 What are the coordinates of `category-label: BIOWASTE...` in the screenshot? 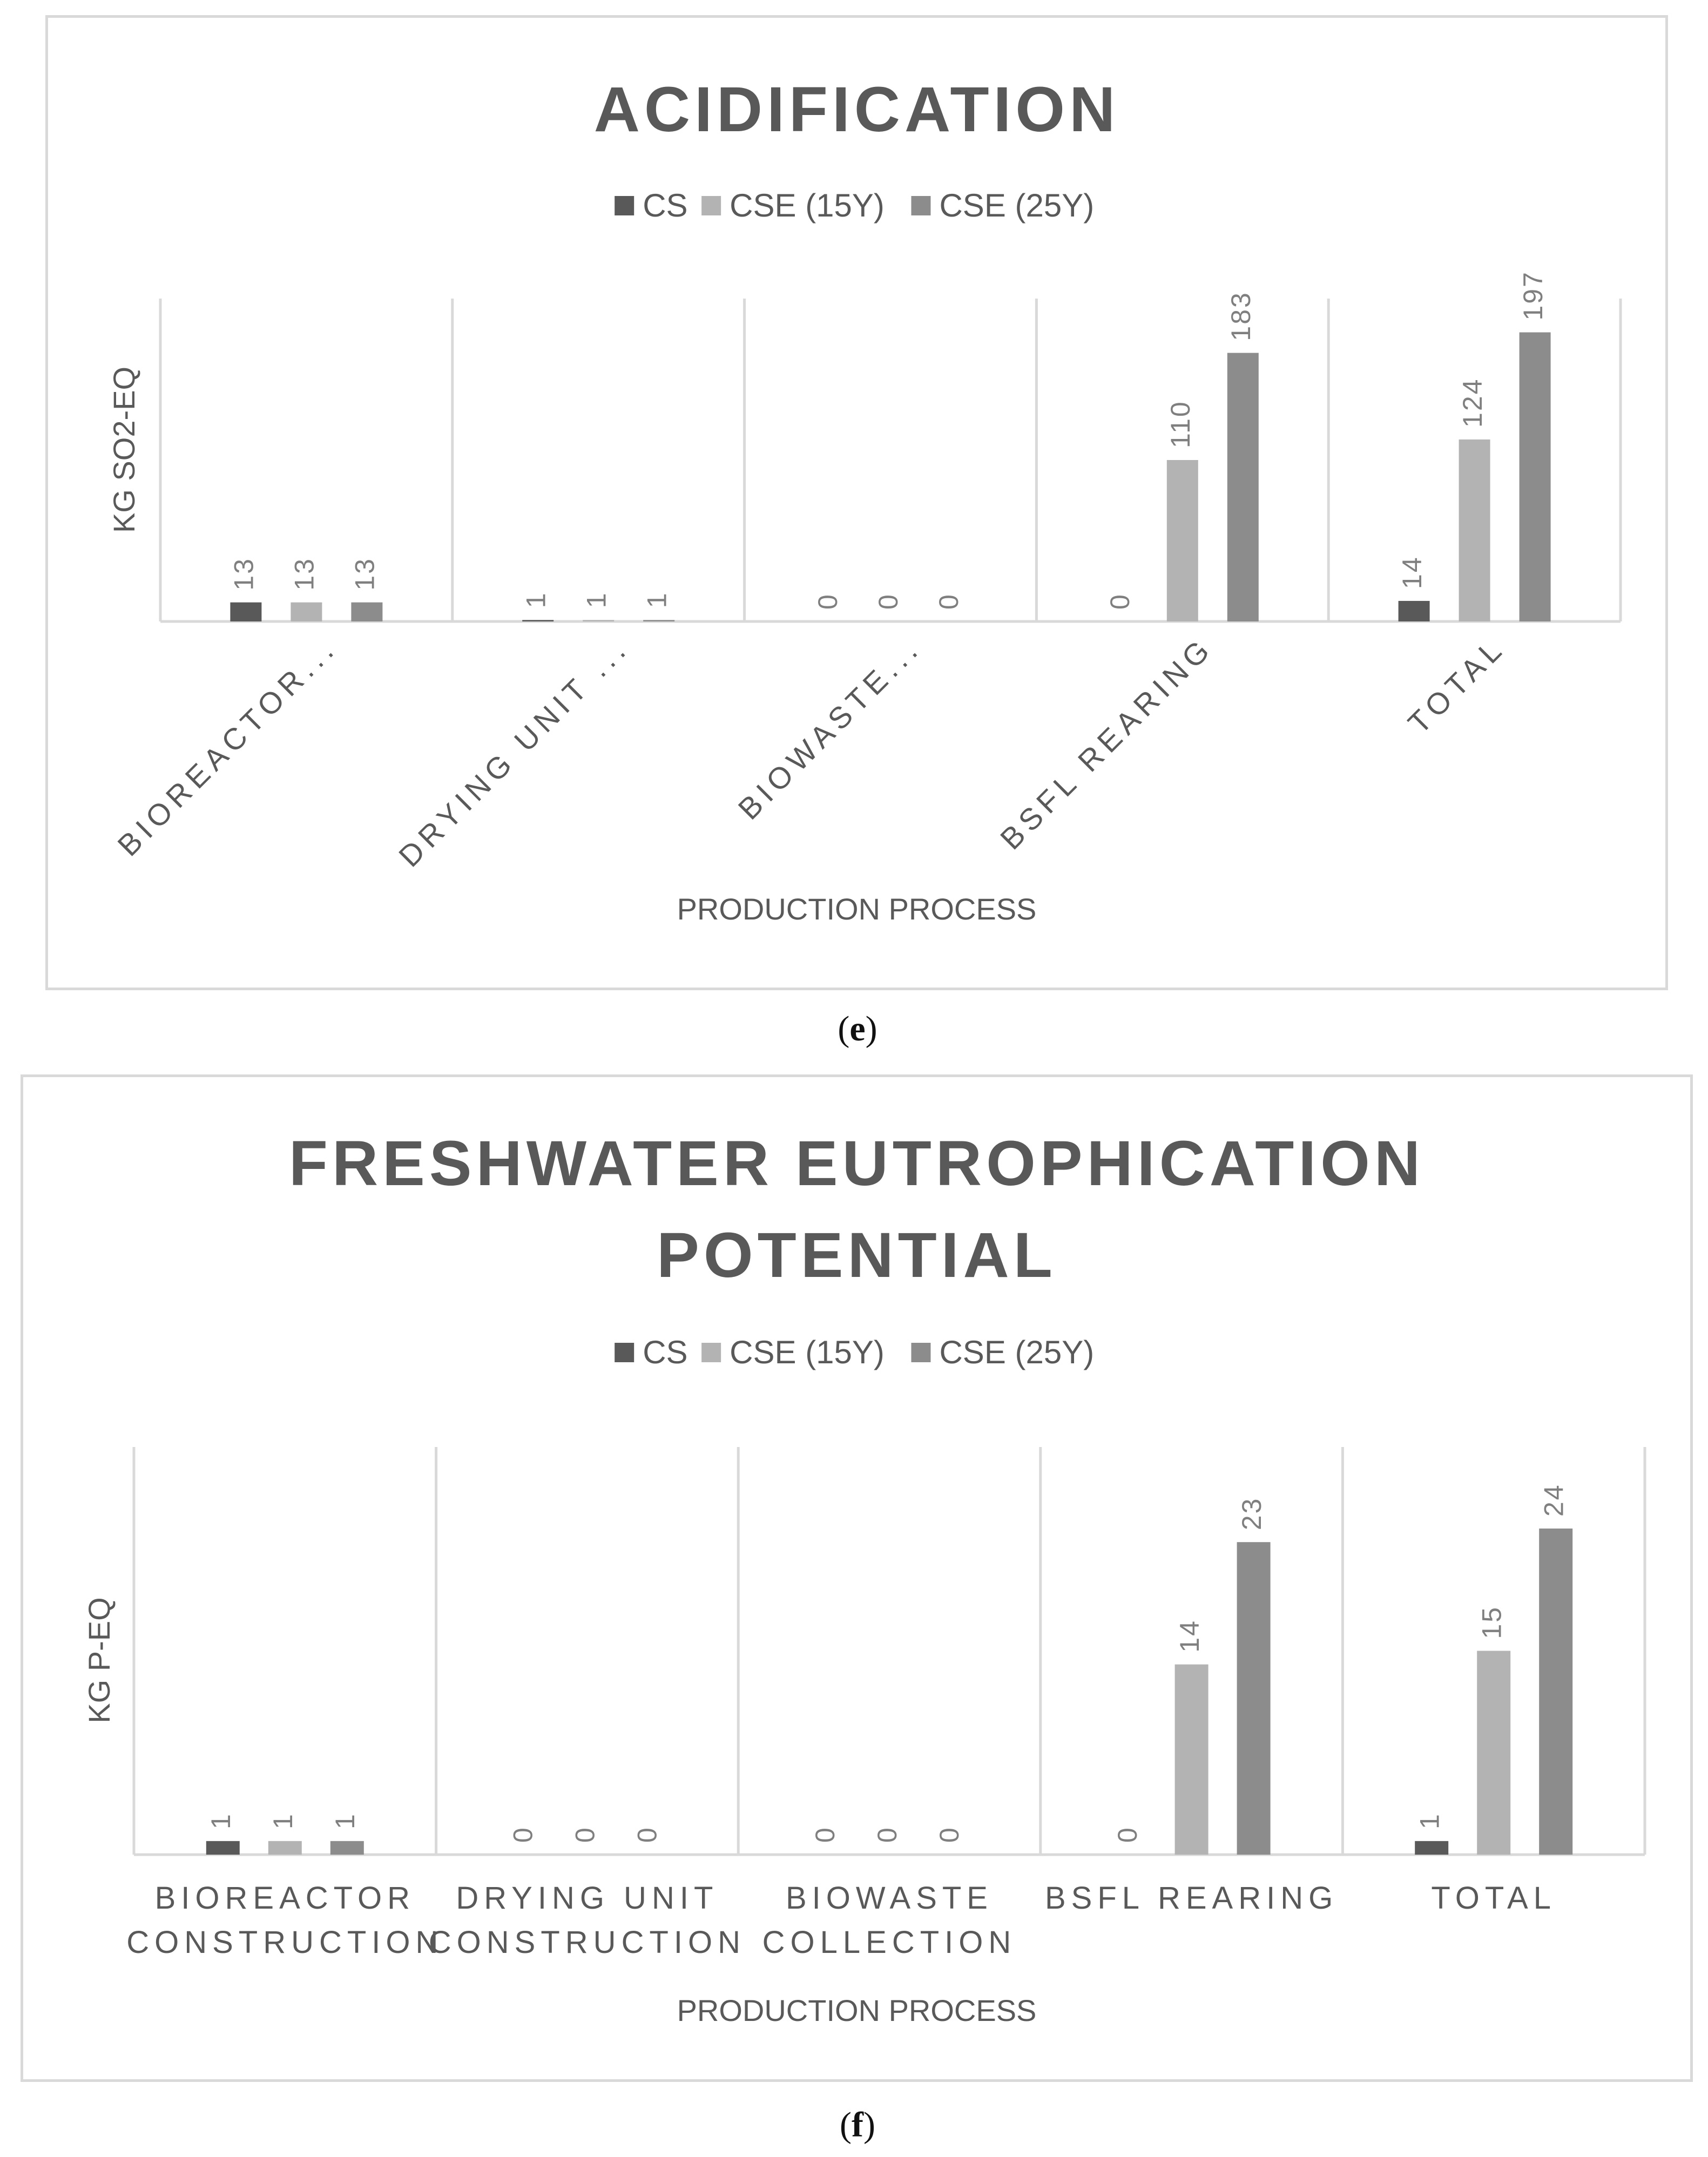 It's located at (830, 728).